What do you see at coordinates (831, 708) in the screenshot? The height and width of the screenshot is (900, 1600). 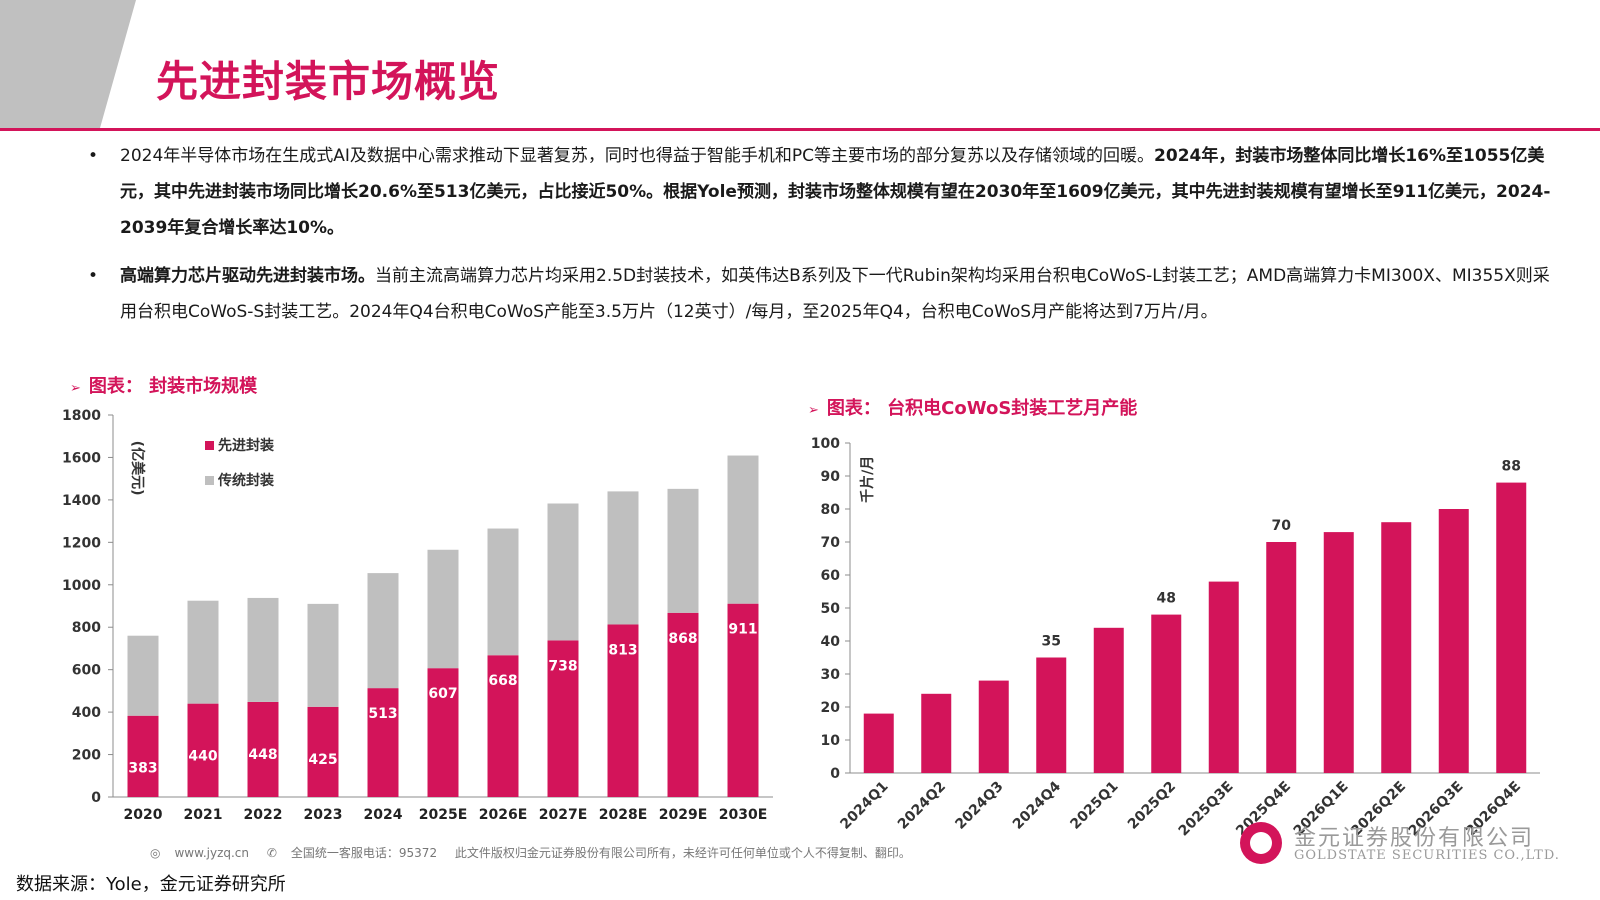 I see `y-tick-label: 20` at bounding box center [831, 708].